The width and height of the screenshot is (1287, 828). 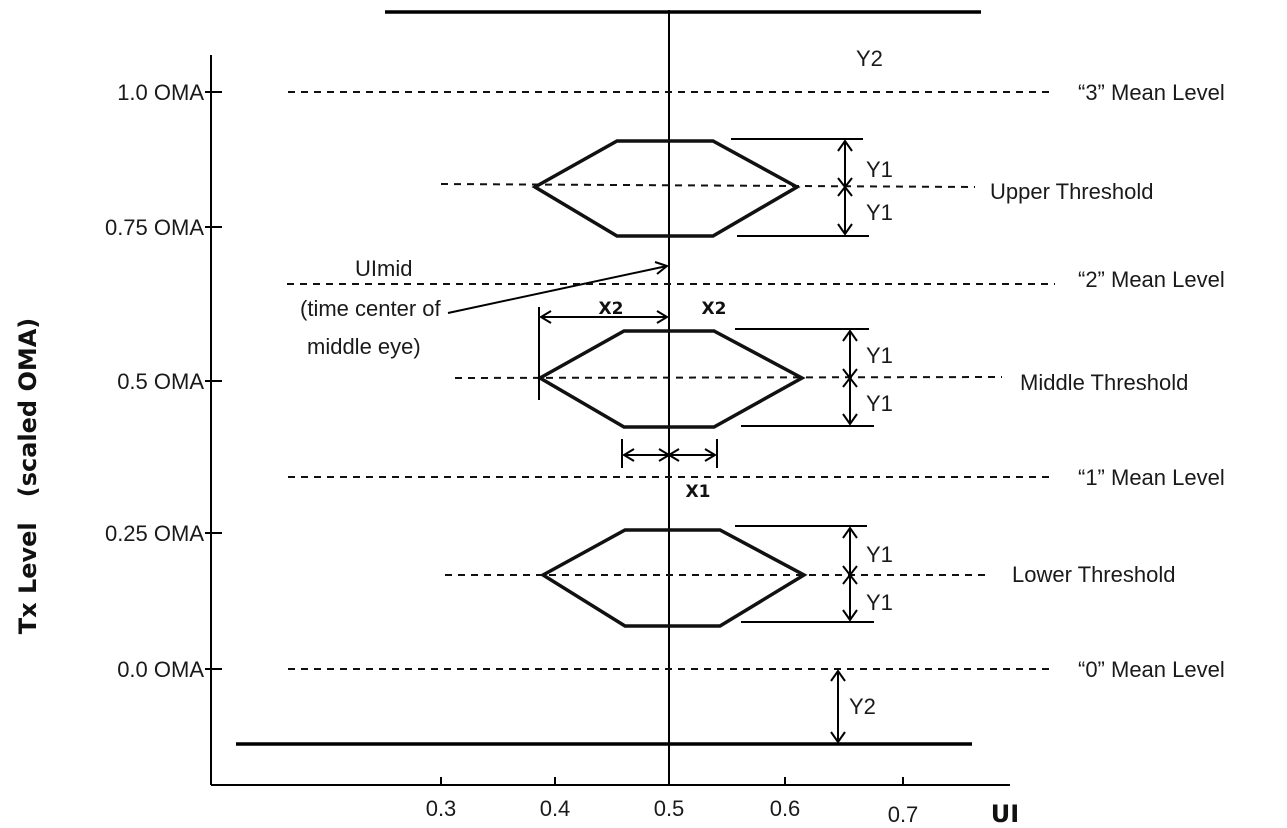 I want to click on lower-y1-label-bottom: Y1, so click(x=879, y=602).